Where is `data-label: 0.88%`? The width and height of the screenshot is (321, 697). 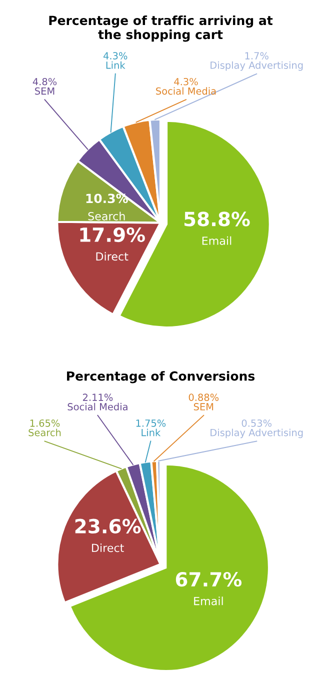 data-label: 0.88% is located at coordinates (203, 397).